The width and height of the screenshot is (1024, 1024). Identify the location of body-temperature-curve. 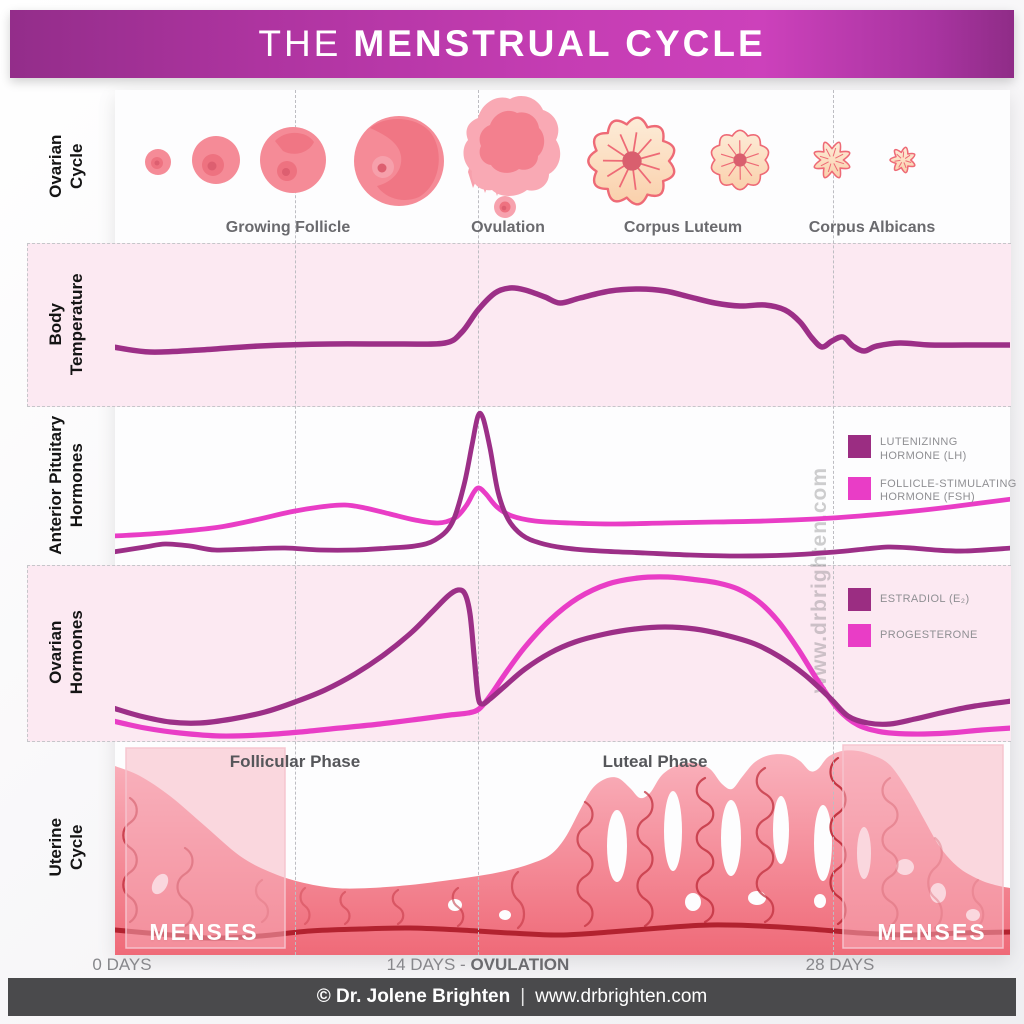
(562, 320).